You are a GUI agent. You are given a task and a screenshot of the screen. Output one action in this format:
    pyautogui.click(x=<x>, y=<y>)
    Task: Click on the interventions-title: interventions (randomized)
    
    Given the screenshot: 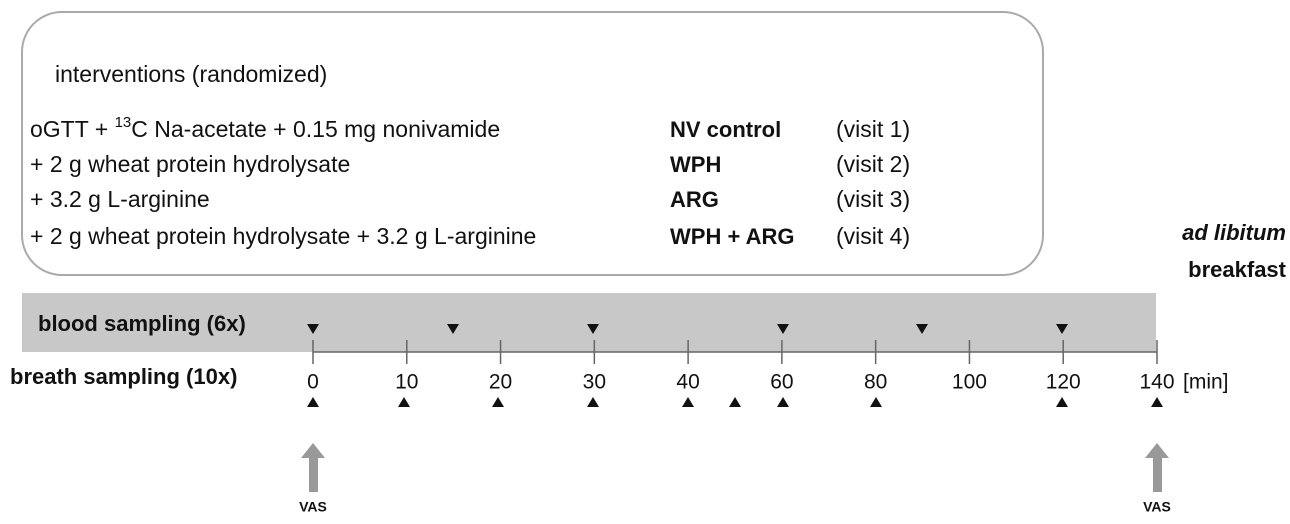 What is the action you would take?
    pyautogui.click(x=191, y=74)
    